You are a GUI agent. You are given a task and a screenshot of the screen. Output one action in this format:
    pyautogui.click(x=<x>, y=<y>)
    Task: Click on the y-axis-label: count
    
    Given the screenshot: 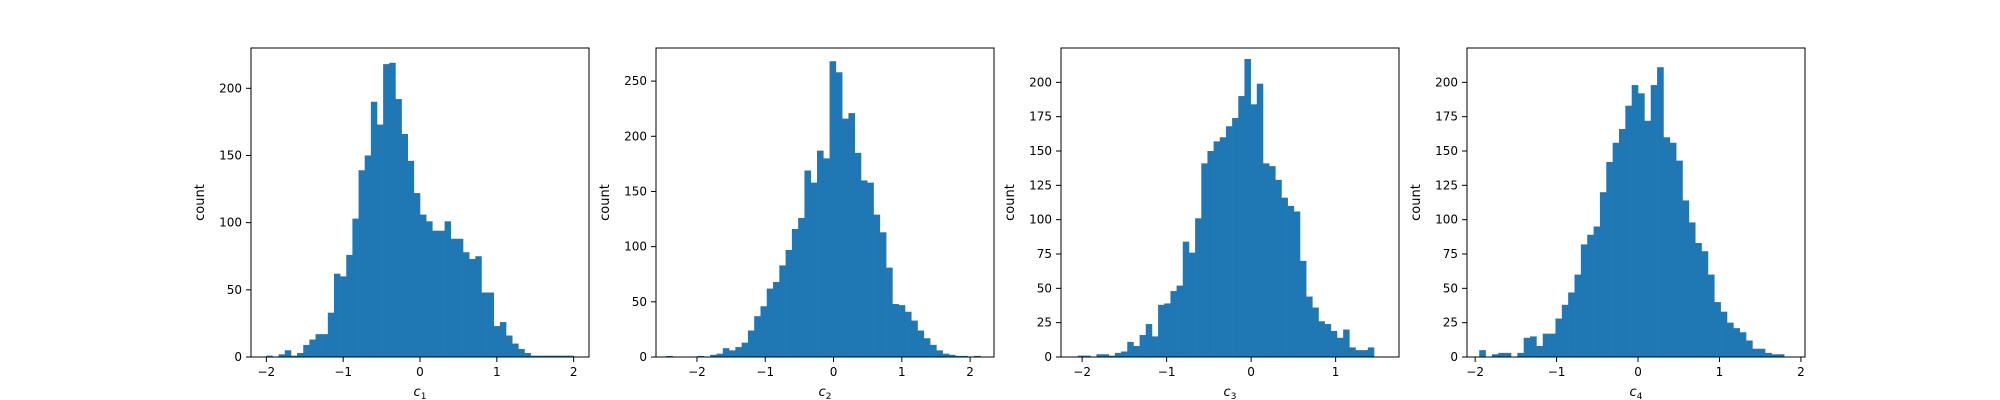 What is the action you would take?
    pyautogui.click(x=1010, y=202)
    